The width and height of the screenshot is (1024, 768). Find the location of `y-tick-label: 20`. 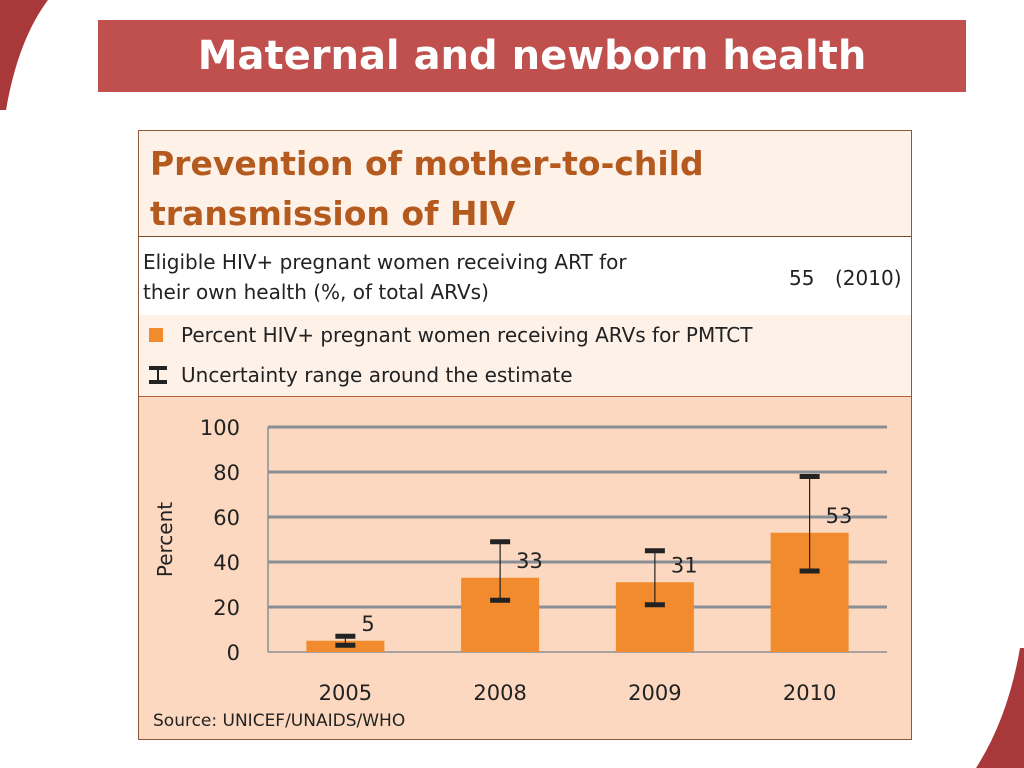

y-tick-label: 20 is located at coordinates (226, 608).